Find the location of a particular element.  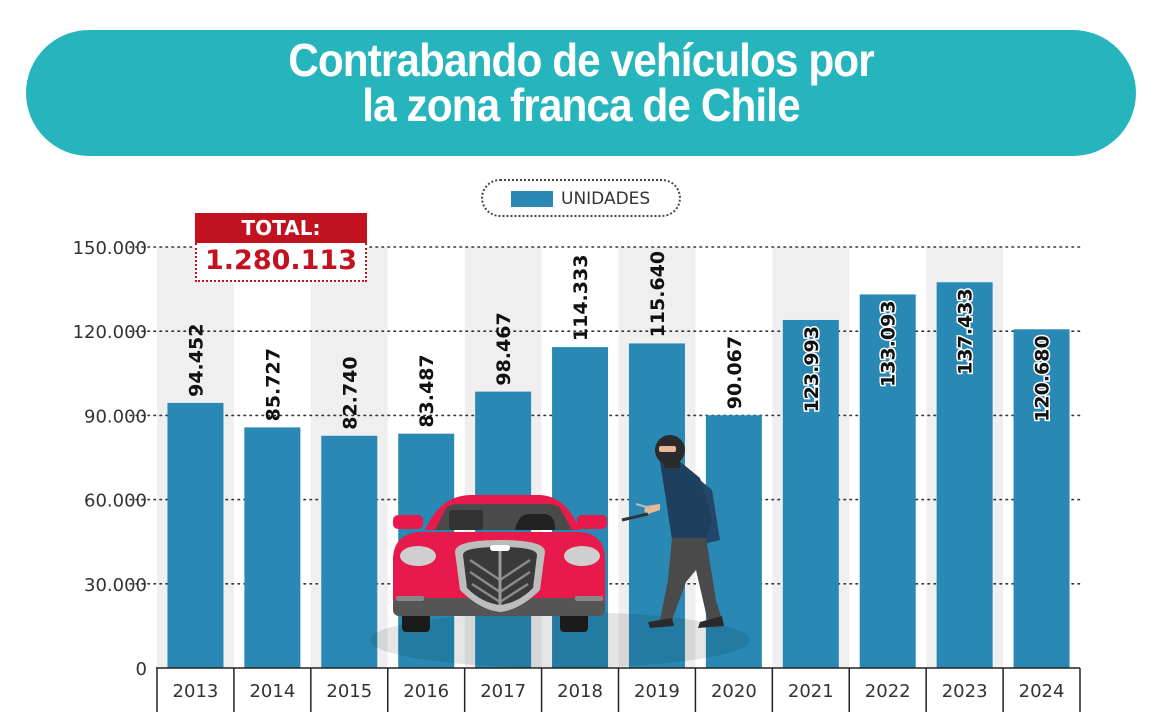

total-value: 1.280.113 is located at coordinates (281, 262).